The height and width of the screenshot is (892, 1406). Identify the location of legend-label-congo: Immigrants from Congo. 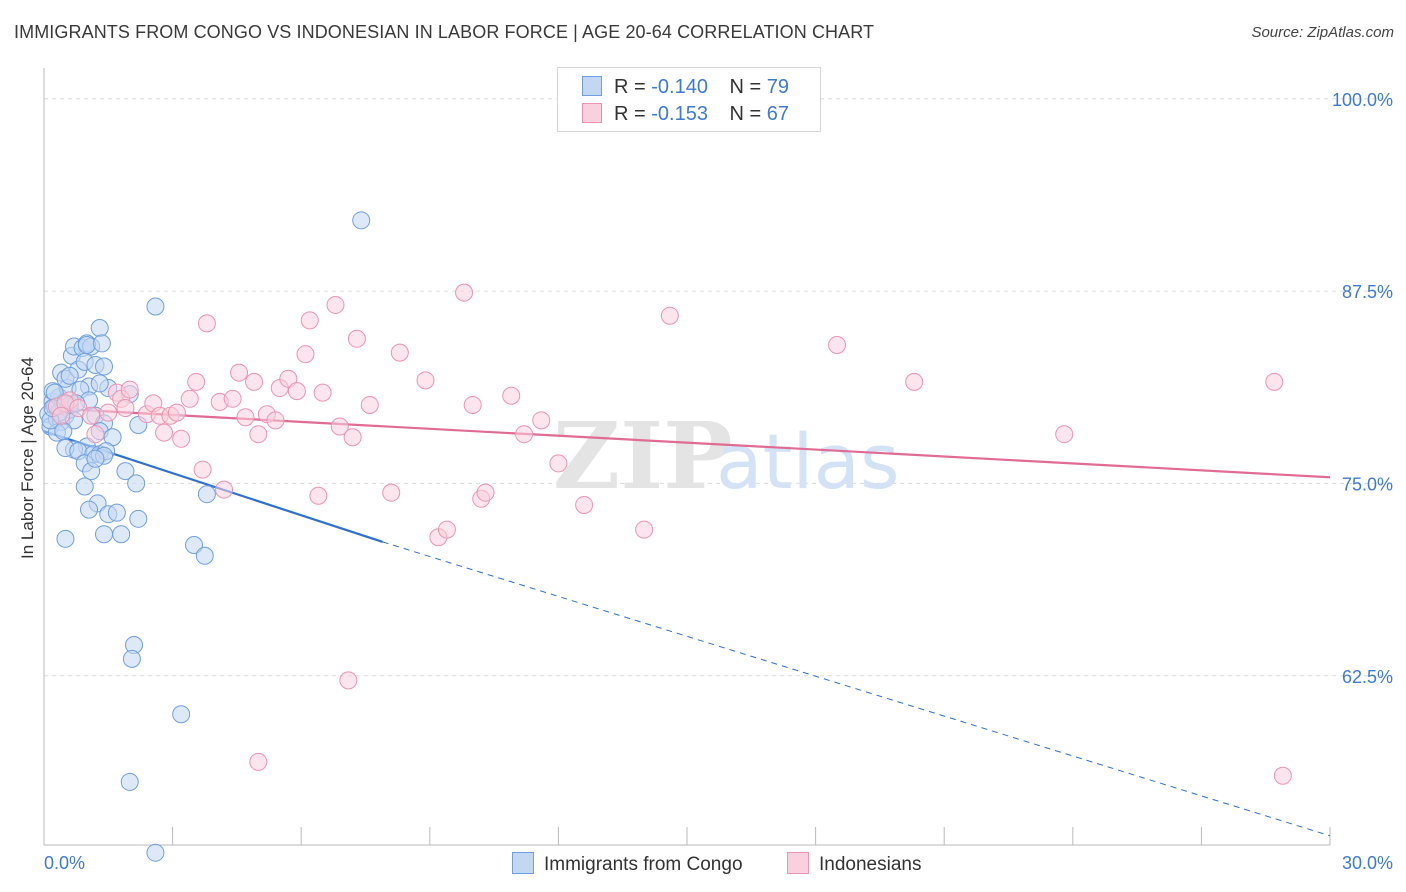
(643, 864).